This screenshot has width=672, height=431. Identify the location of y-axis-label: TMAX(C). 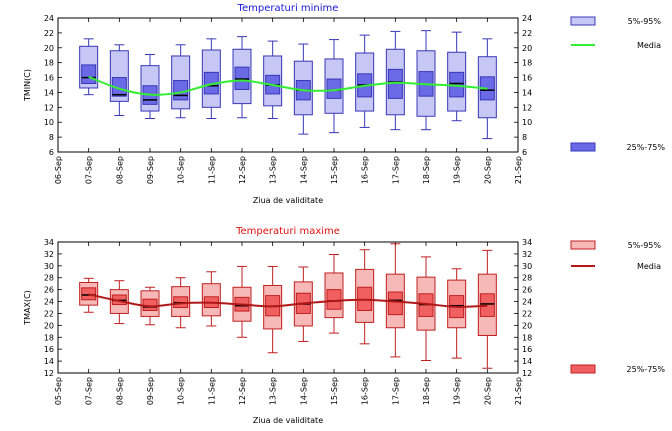
(27, 308).